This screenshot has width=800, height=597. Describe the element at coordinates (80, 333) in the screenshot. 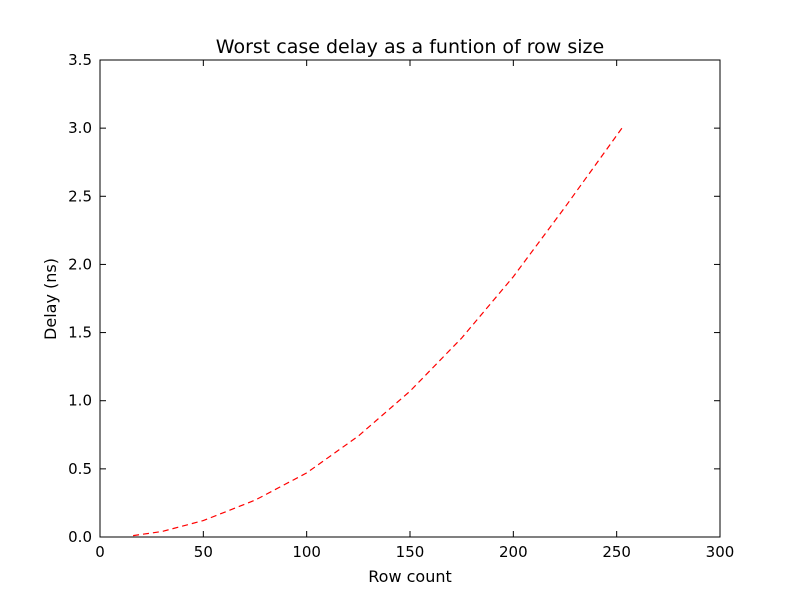

I see `y-tick-label: 1.5` at that location.